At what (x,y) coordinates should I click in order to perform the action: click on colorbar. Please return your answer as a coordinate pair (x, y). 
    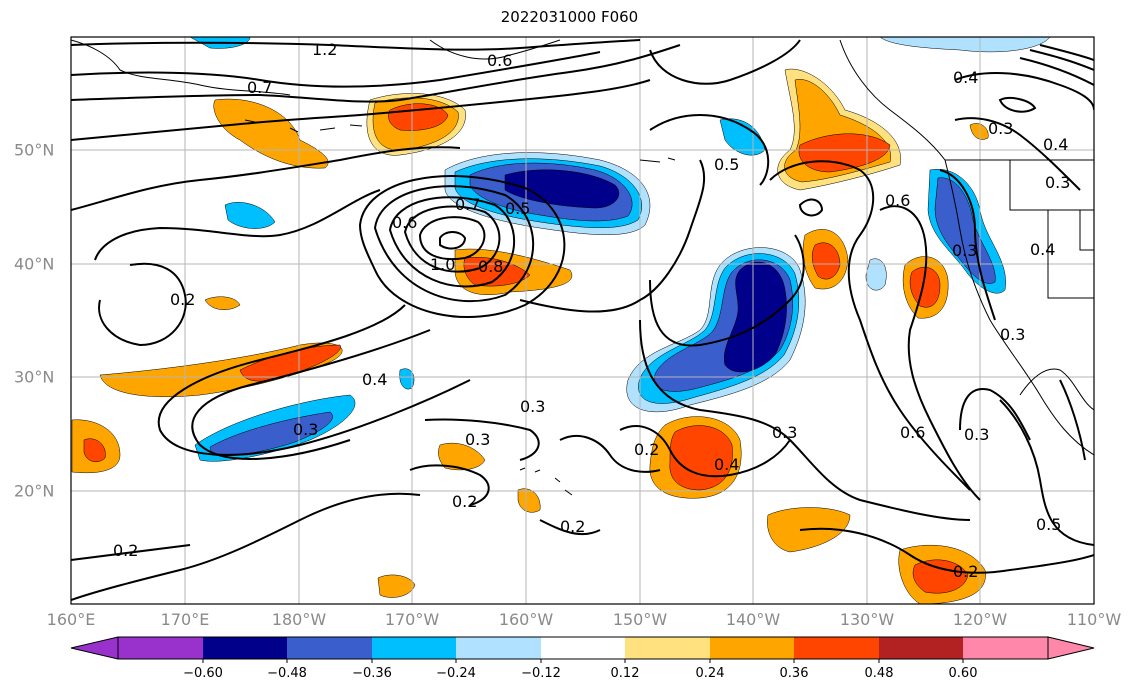
    Looking at the image, I should click on (582, 649).